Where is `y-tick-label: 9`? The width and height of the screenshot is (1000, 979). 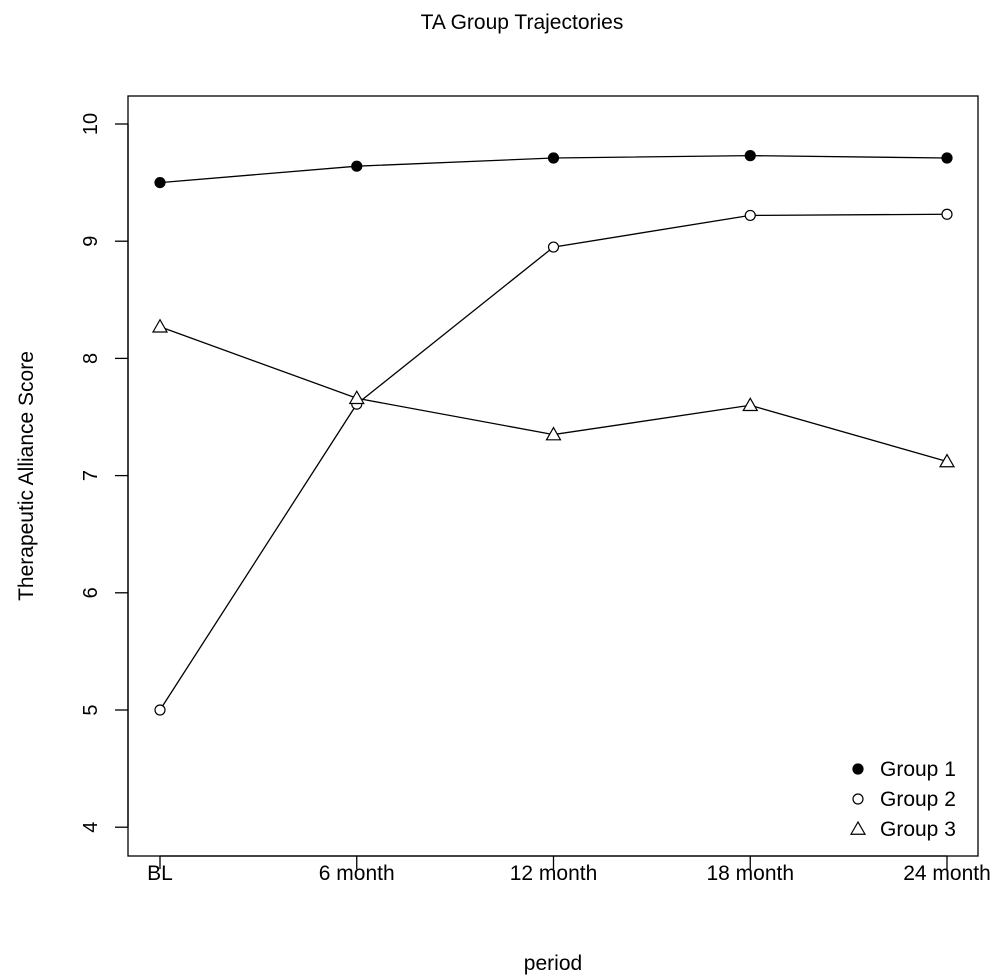 y-tick-label: 9 is located at coordinates (91, 241).